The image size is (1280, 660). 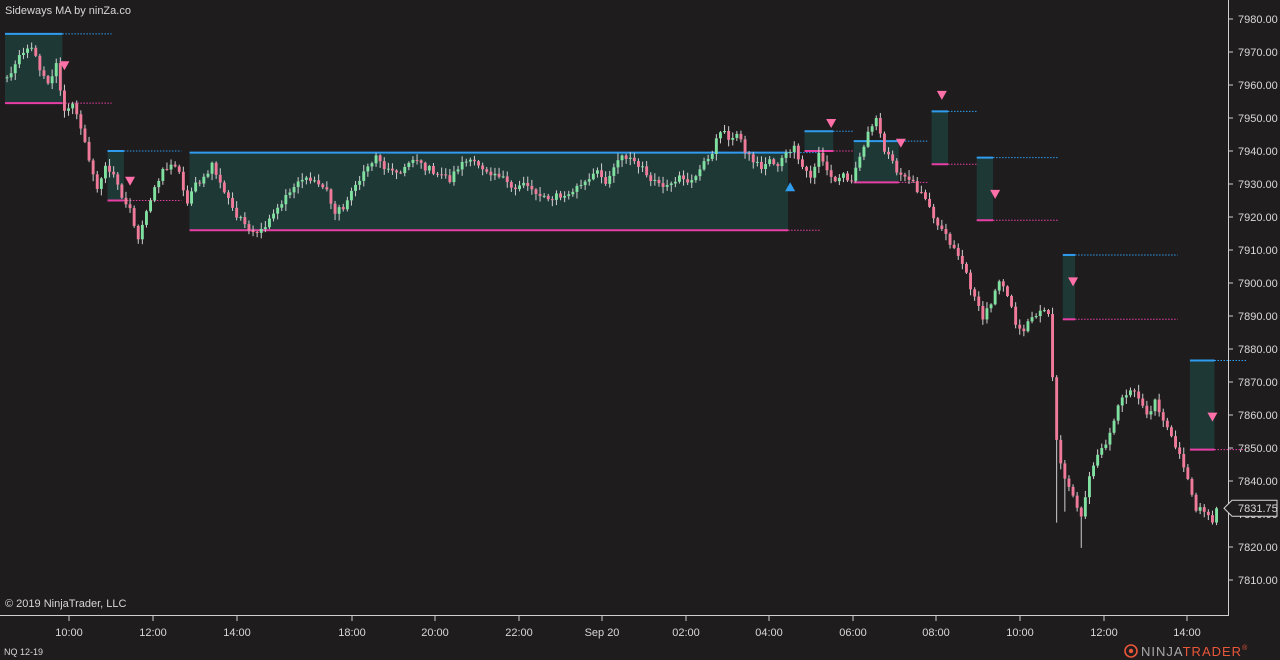 What do you see at coordinates (68, 11) in the screenshot?
I see `indicator-label: Sideways MA by ninZa.co` at bounding box center [68, 11].